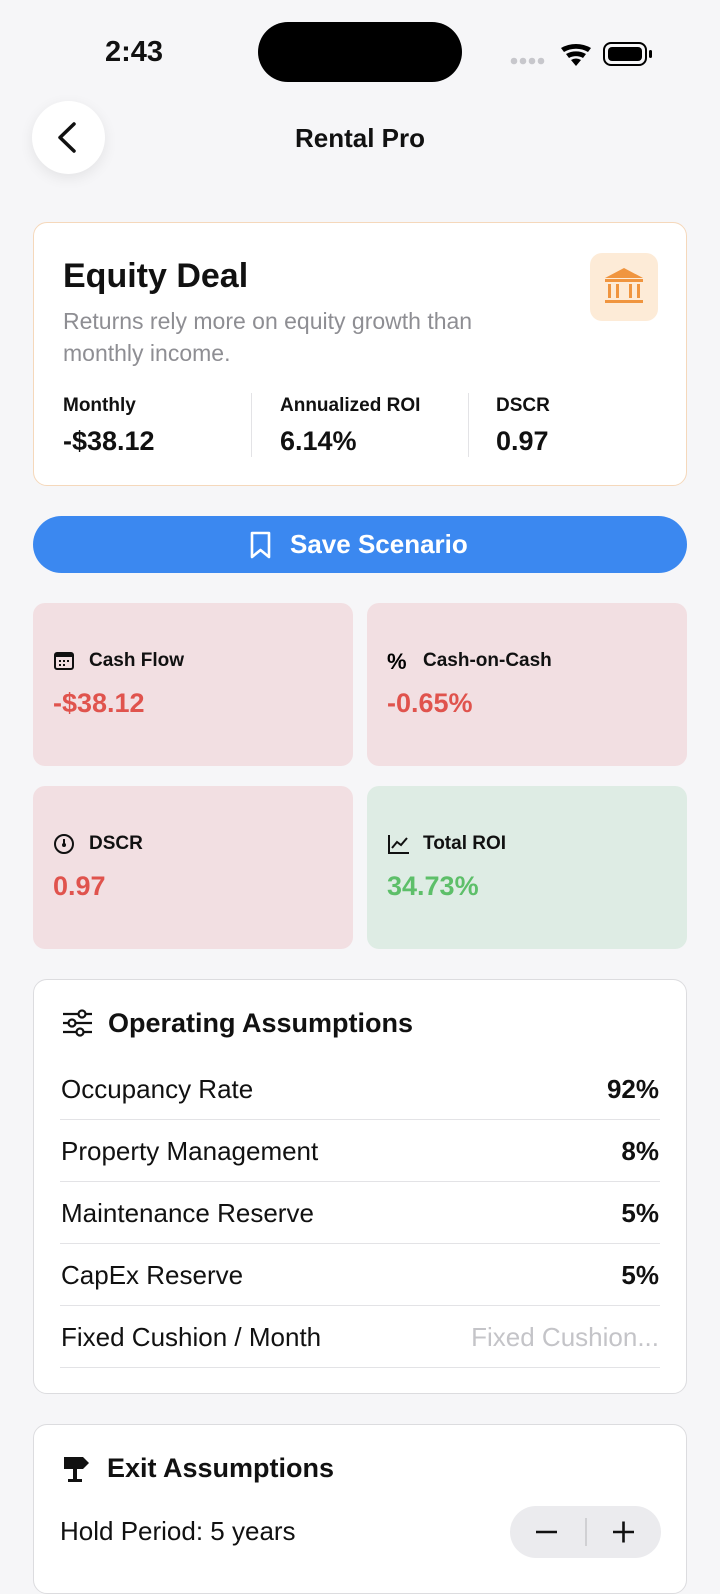 This screenshot has height=1594, width=720. I want to click on stat-label: Annualized ROI, so click(350, 405).